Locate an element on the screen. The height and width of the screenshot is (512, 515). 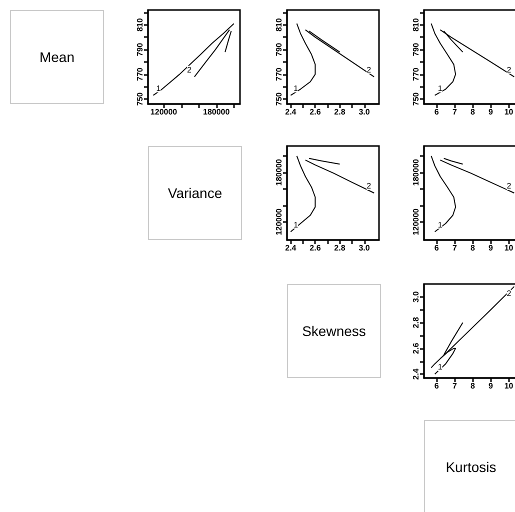
y-tick-label: 2.4 is located at coordinates (416, 374).